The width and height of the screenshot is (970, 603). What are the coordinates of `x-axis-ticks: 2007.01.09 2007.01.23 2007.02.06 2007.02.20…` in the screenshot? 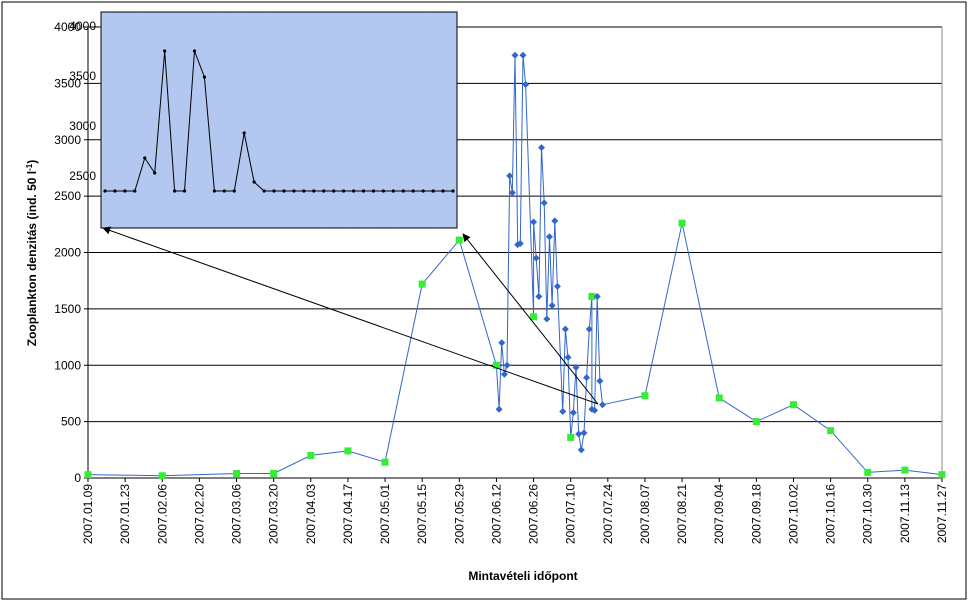 It's located at (515, 511).